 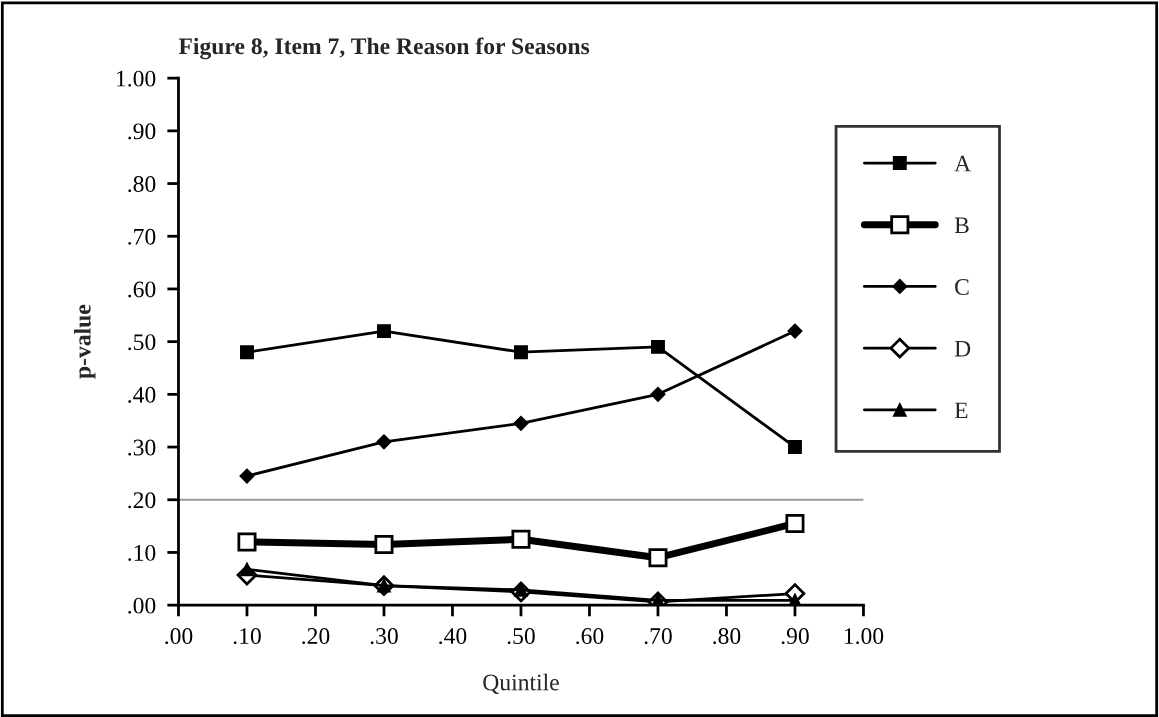 What do you see at coordinates (384, 48) in the screenshot?
I see `chart-title: Figure 8, Item 7, The Reason for Seasons` at bounding box center [384, 48].